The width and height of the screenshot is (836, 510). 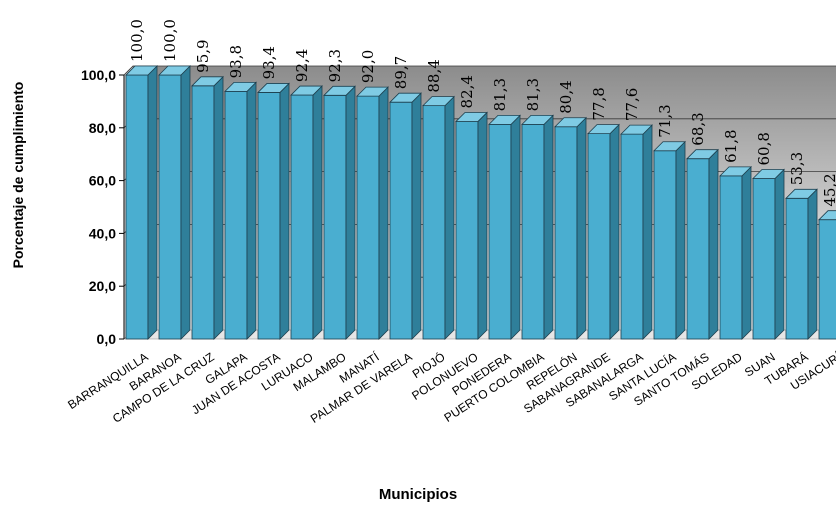 I want to click on y-tick-label: 0,0, so click(x=107, y=339).